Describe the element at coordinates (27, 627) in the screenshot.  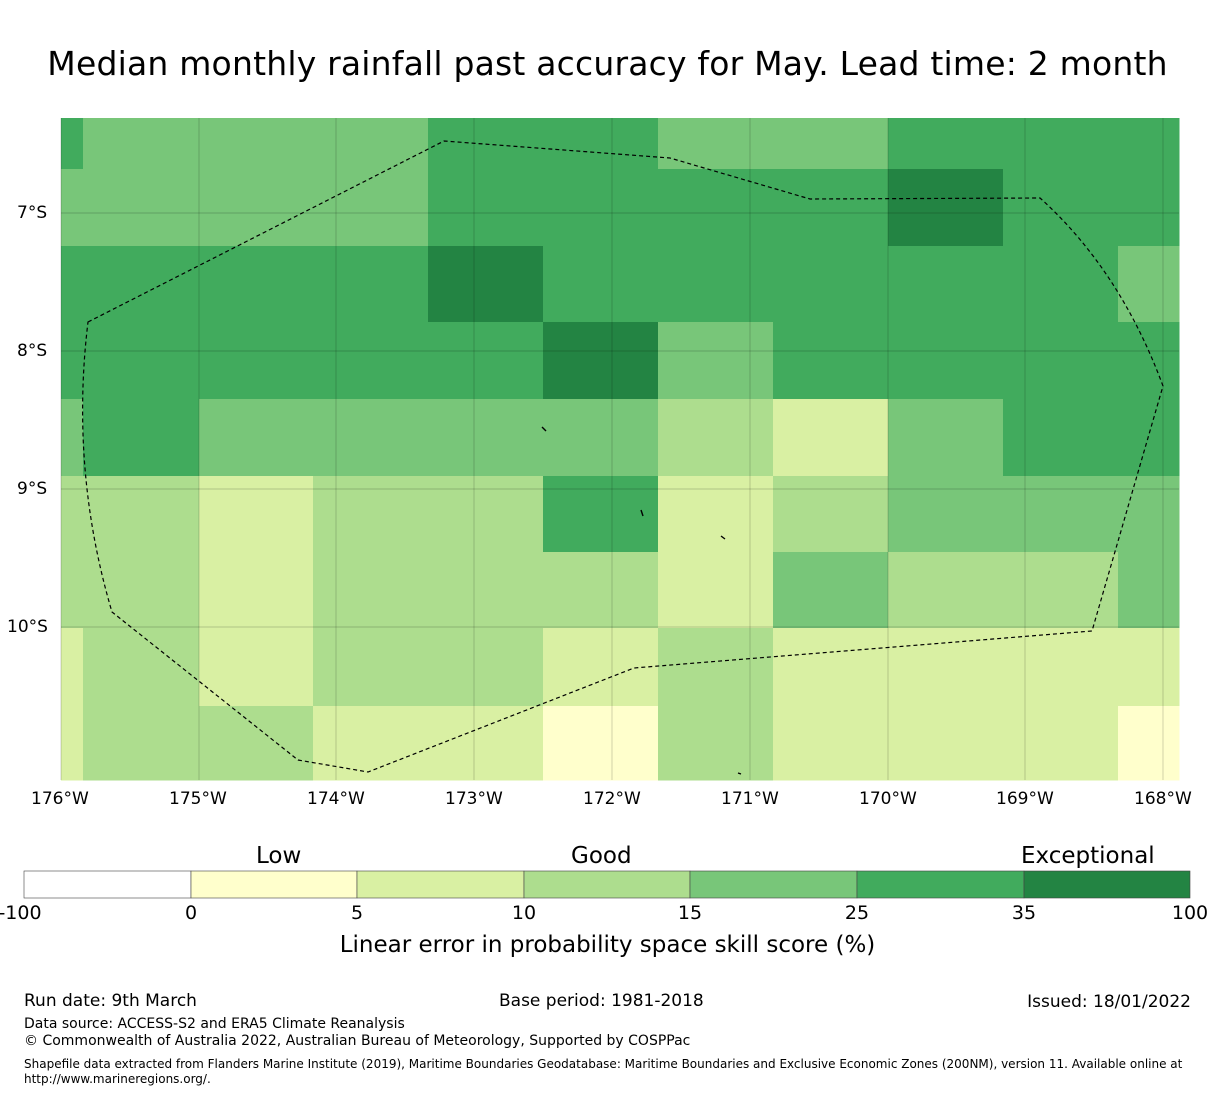
I see `lat-label: 10°S` at that location.